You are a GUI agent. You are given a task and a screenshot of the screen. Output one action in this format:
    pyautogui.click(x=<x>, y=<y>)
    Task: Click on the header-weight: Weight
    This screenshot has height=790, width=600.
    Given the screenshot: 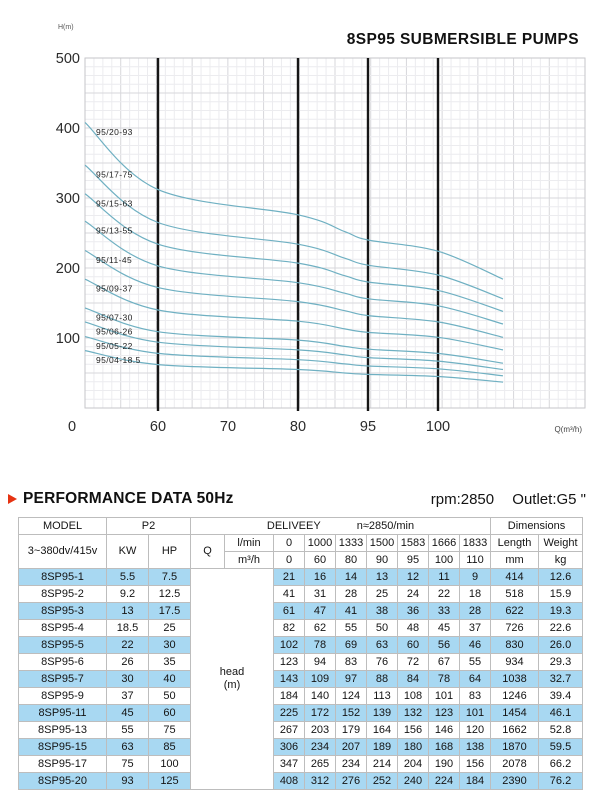 What is the action you would take?
    pyautogui.click(x=560, y=543)
    